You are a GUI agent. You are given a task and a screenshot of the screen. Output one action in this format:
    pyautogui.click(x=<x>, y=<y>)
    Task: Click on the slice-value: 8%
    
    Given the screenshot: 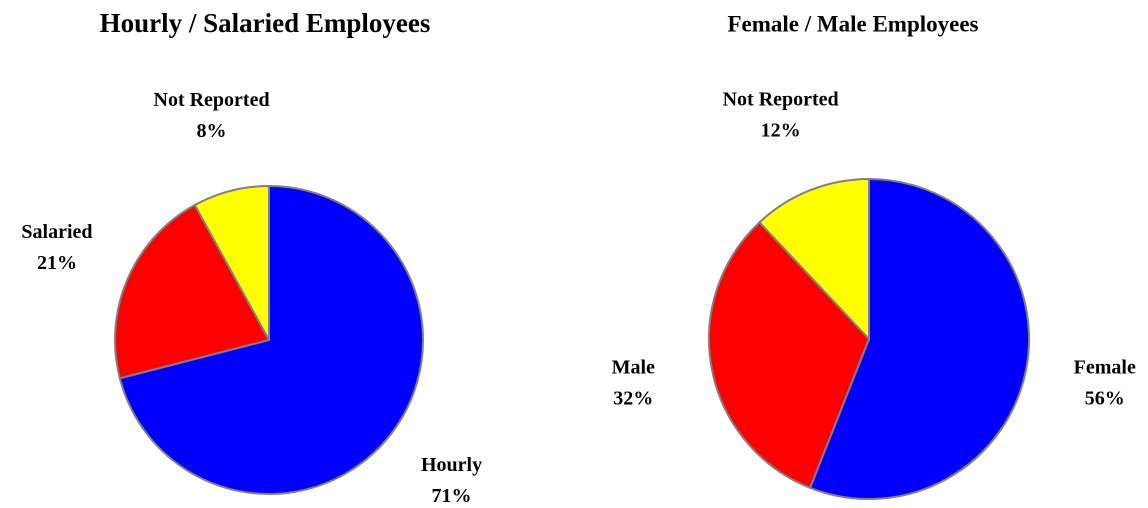 What is the action you would take?
    pyautogui.click(x=212, y=131)
    